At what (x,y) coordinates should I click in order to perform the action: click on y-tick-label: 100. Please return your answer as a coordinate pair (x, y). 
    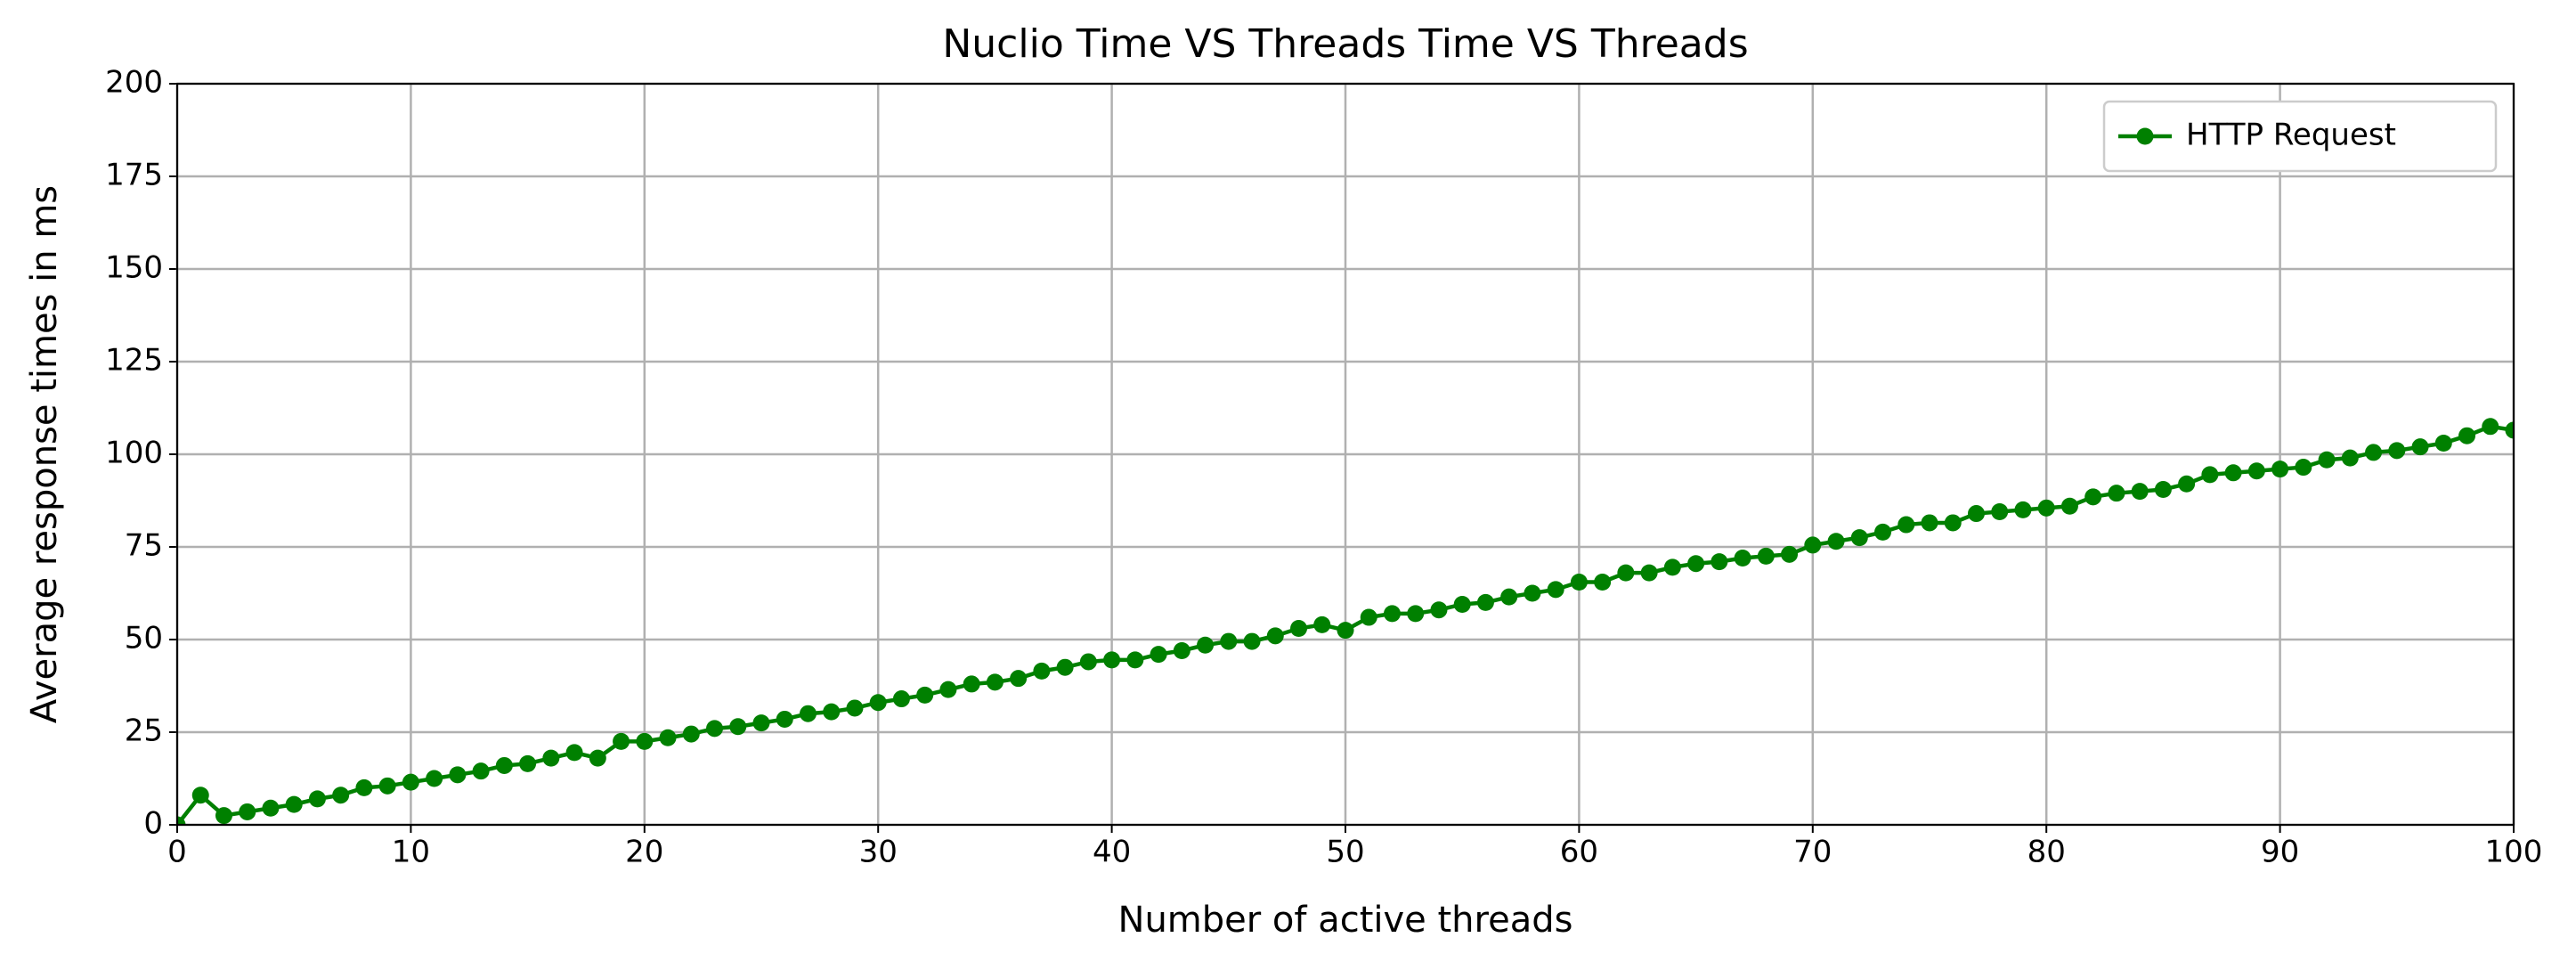
    Looking at the image, I should click on (134, 453).